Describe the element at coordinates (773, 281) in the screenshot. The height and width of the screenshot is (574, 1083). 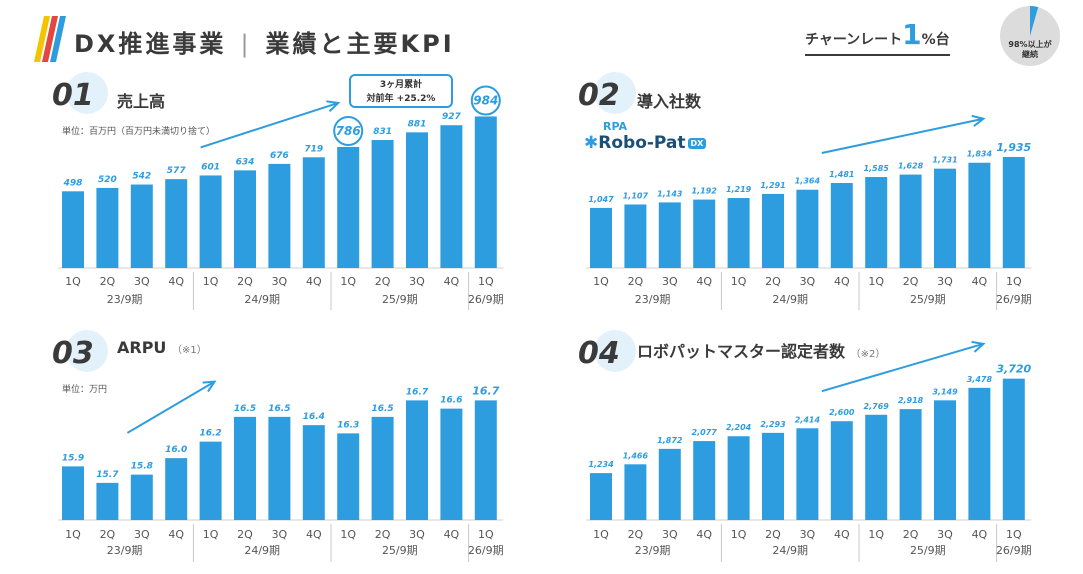
I see `chart2-tick-5: 2Q` at that location.